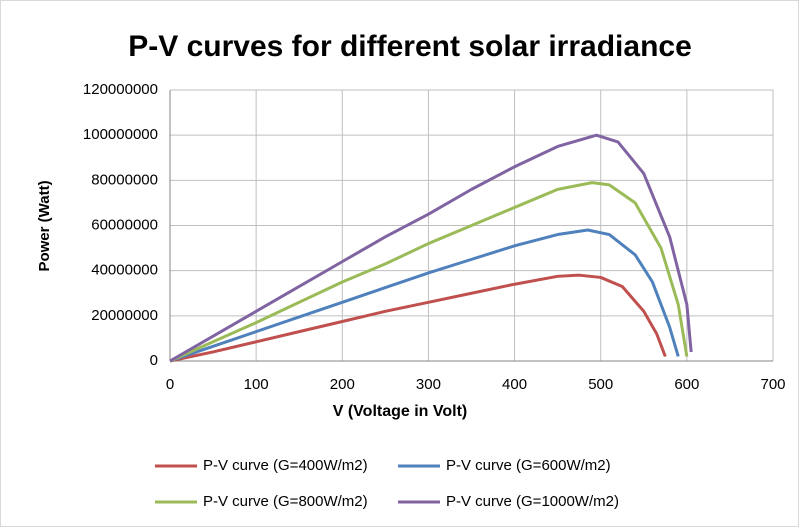 Image resolution: width=799 pixels, height=532 pixels. Describe the element at coordinates (600, 384) in the screenshot. I see `x-tick-label: 500` at that location.